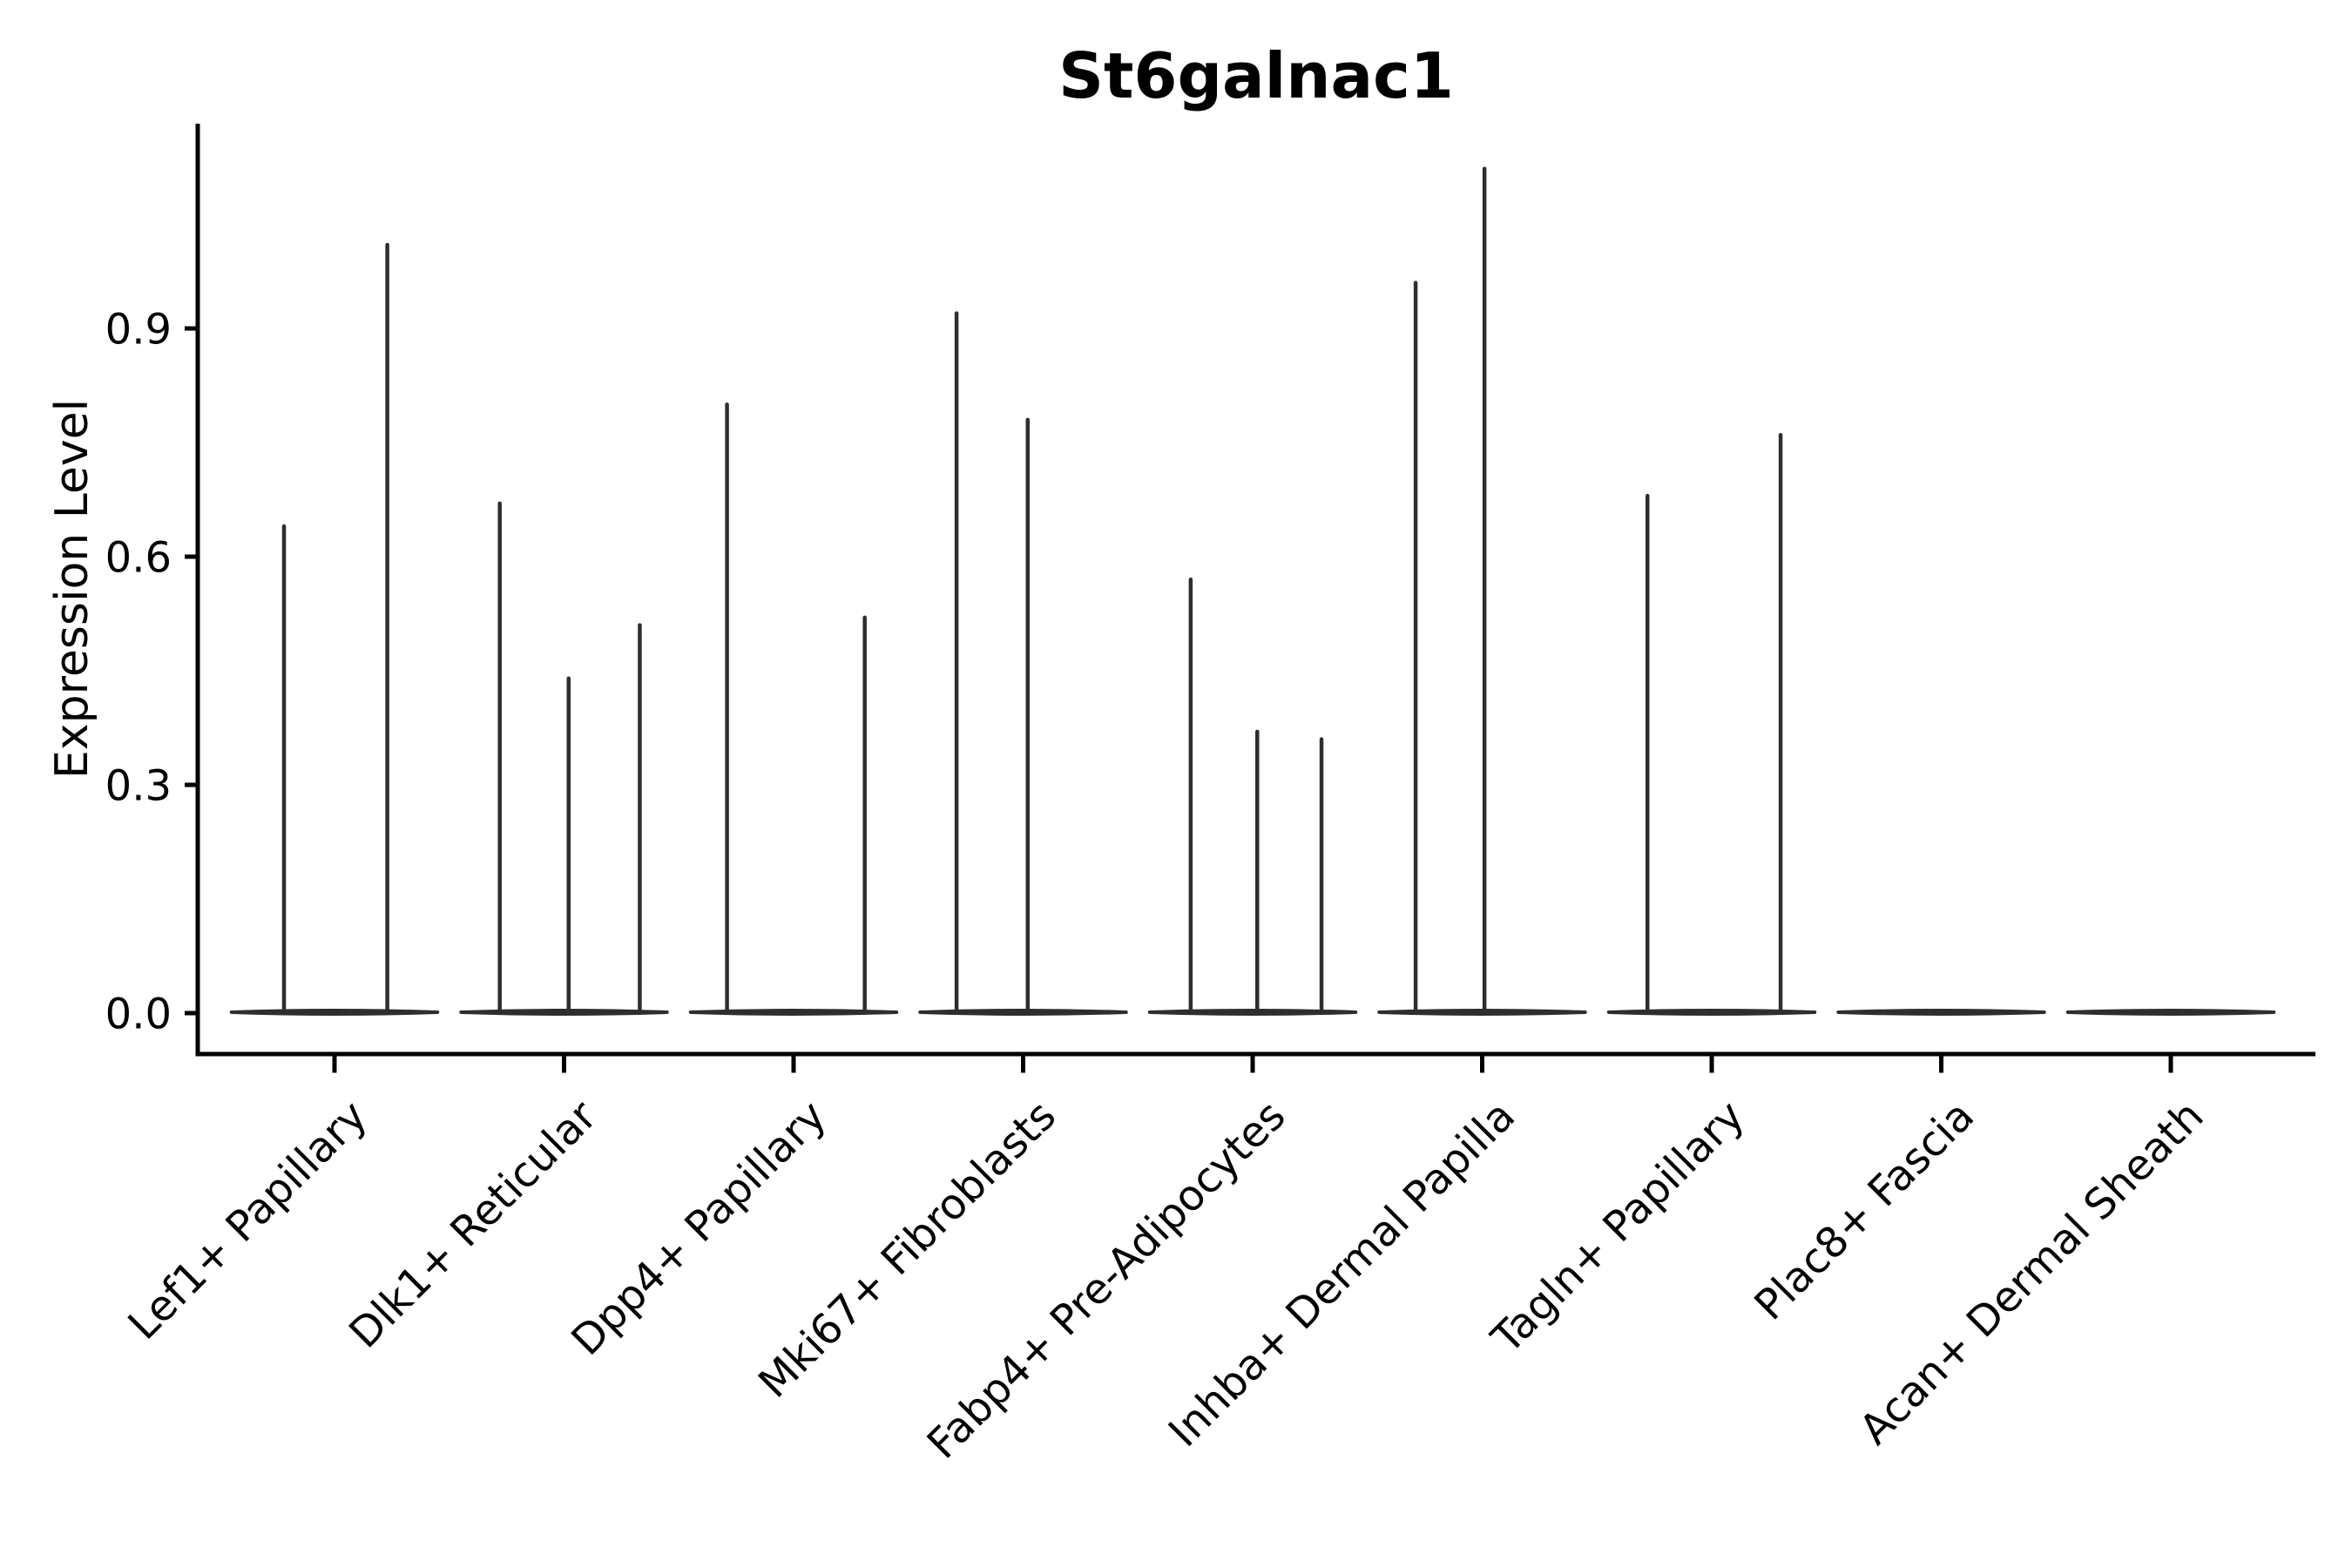 The width and height of the screenshot is (2352, 1568). Describe the element at coordinates (72, 589) in the screenshot. I see `y-axis-label: Expression Level` at that location.